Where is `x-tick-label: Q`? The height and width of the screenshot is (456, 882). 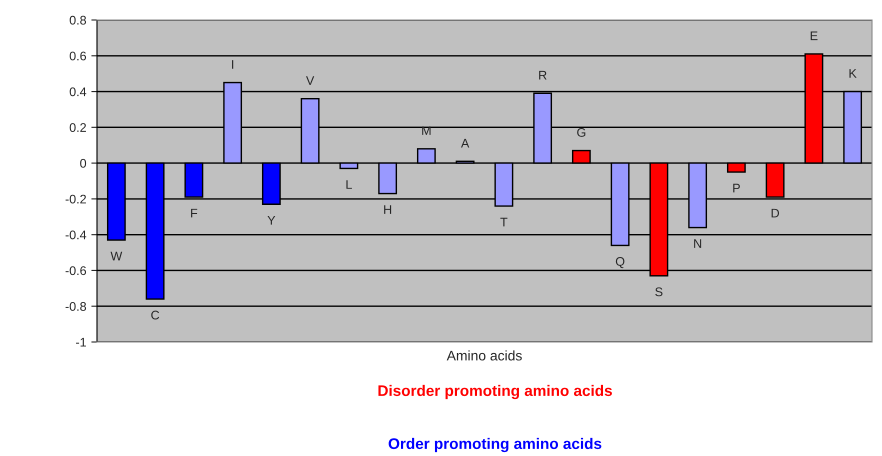 x-tick-label: Q is located at coordinates (620, 262).